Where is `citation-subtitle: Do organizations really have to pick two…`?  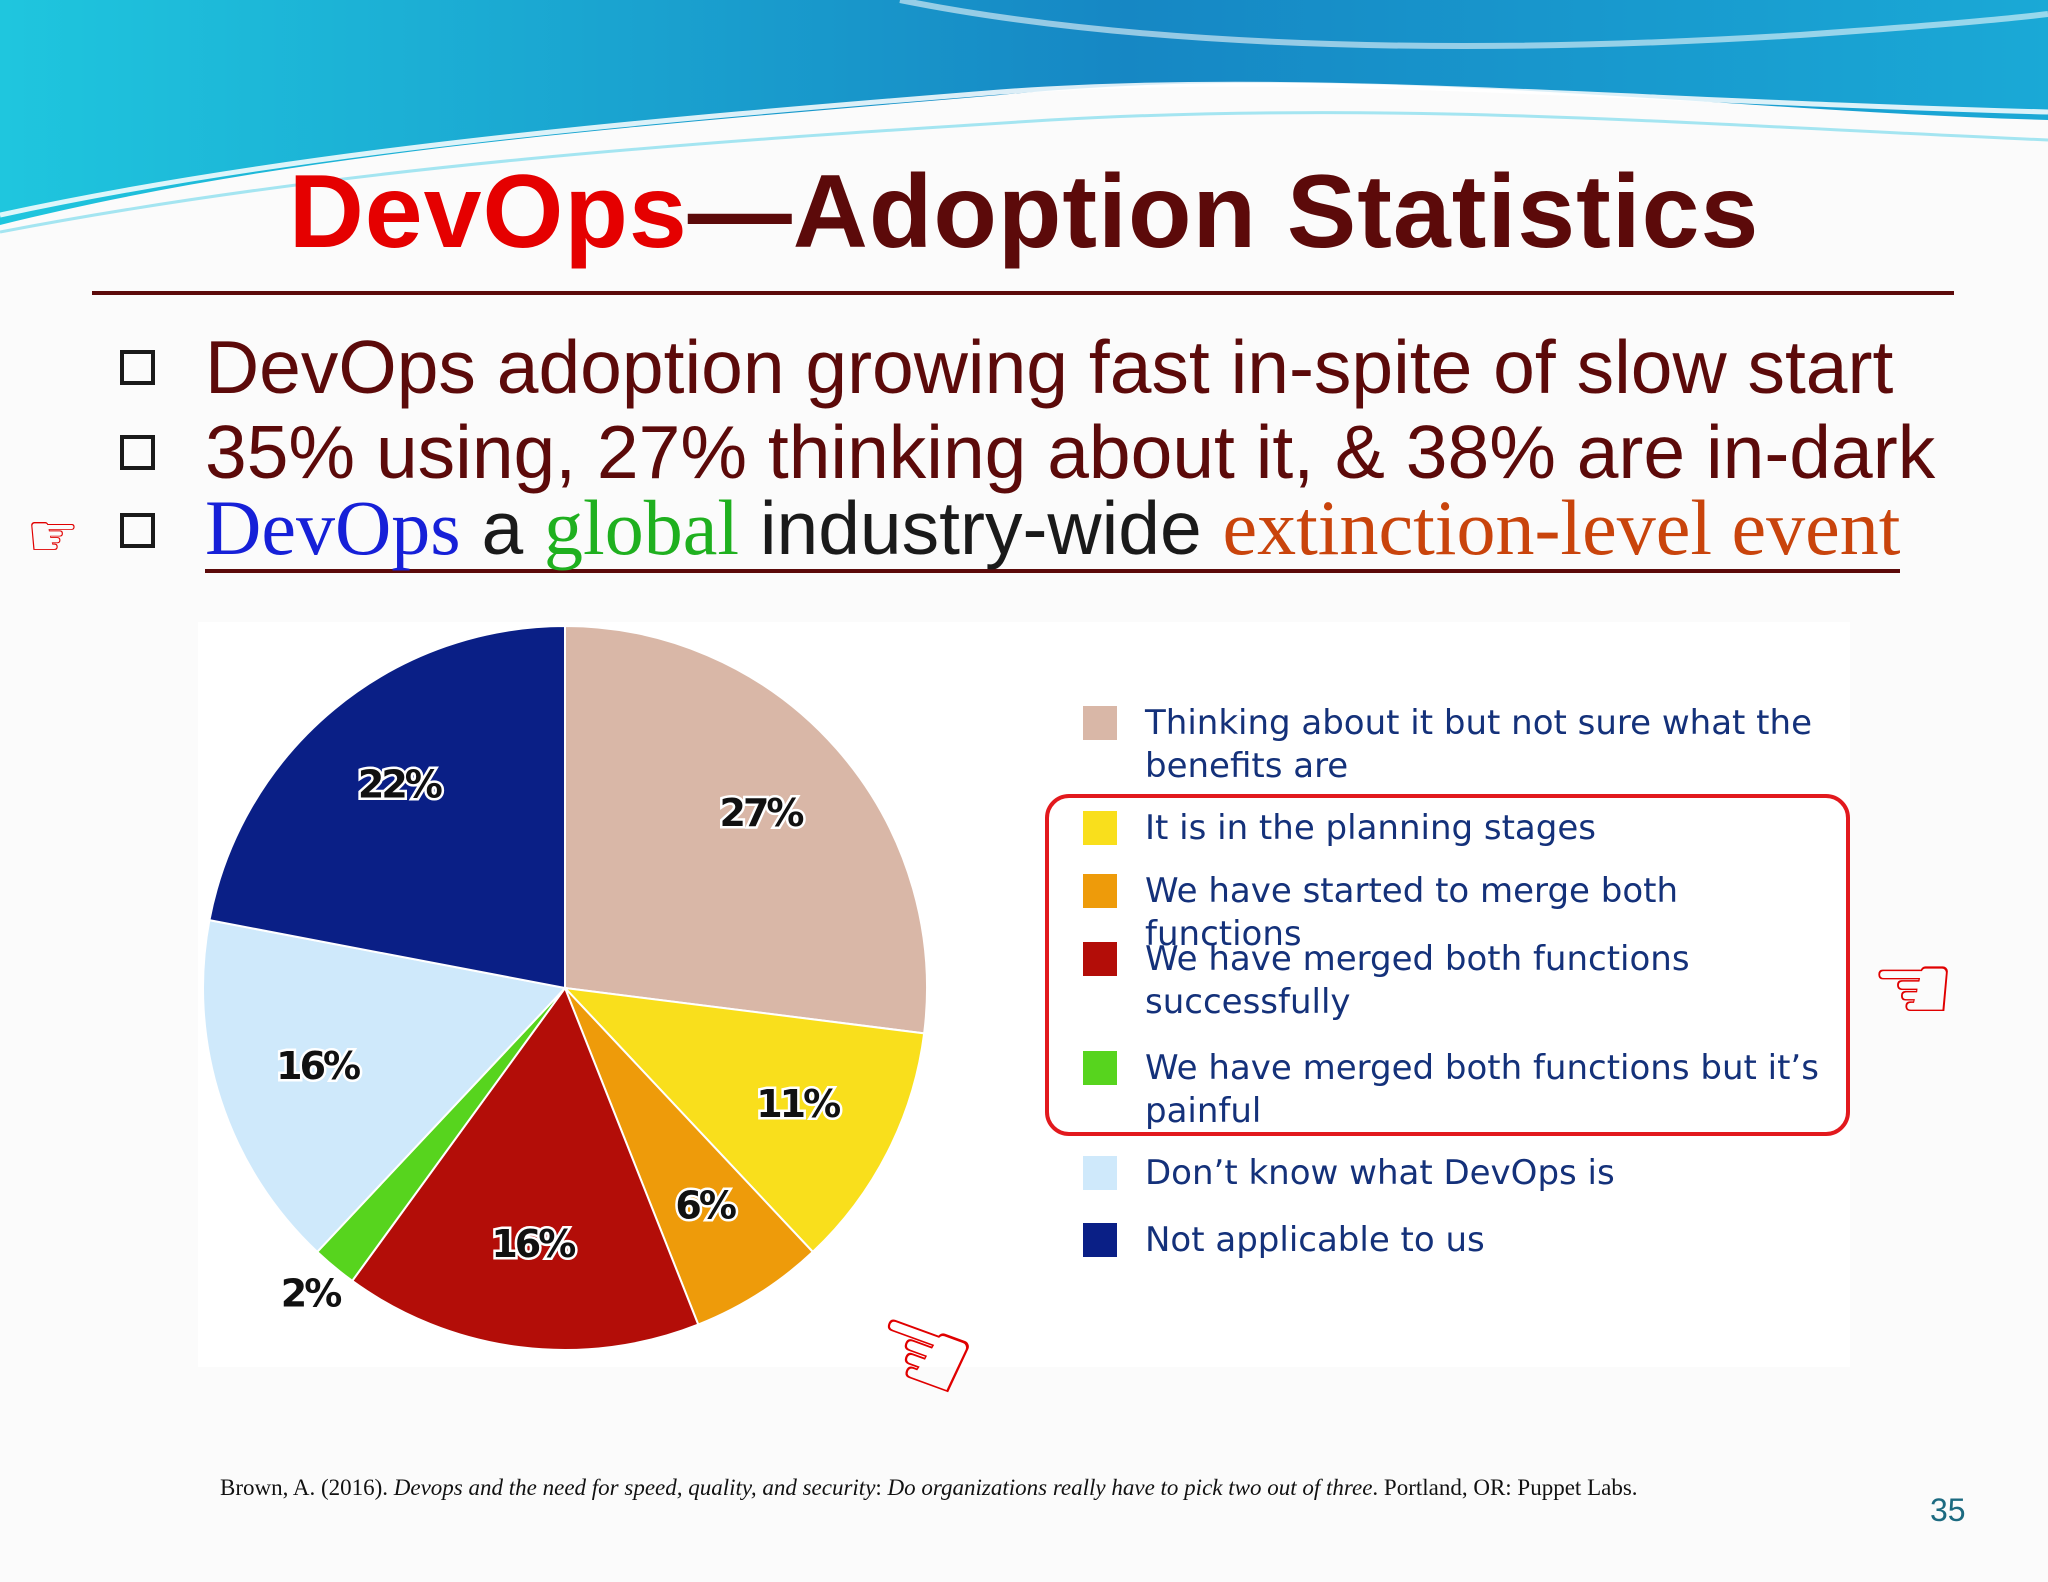 citation-subtitle: Do organizations really have to pick two… is located at coordinates (1130, 1487).